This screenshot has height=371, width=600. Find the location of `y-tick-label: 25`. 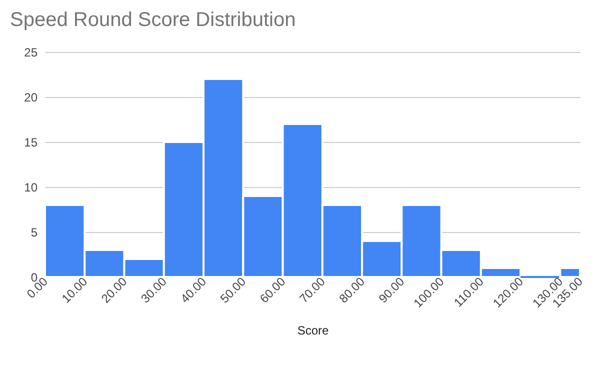

y-tick-label: 25 is located at coordinates (31, 53).